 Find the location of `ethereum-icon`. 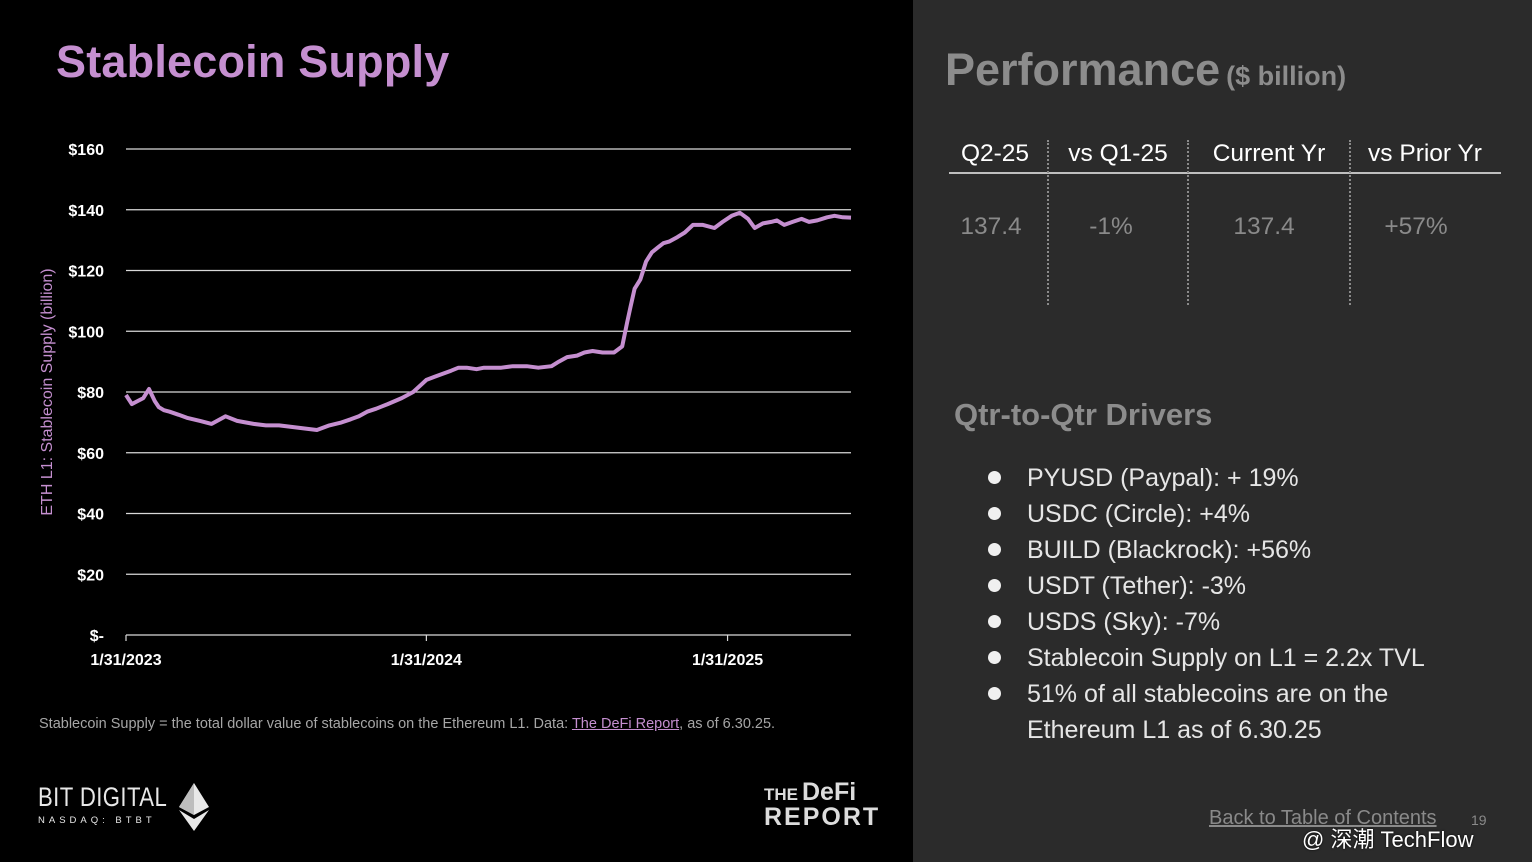

ethereum-icon is located at coordinates (194, 807).